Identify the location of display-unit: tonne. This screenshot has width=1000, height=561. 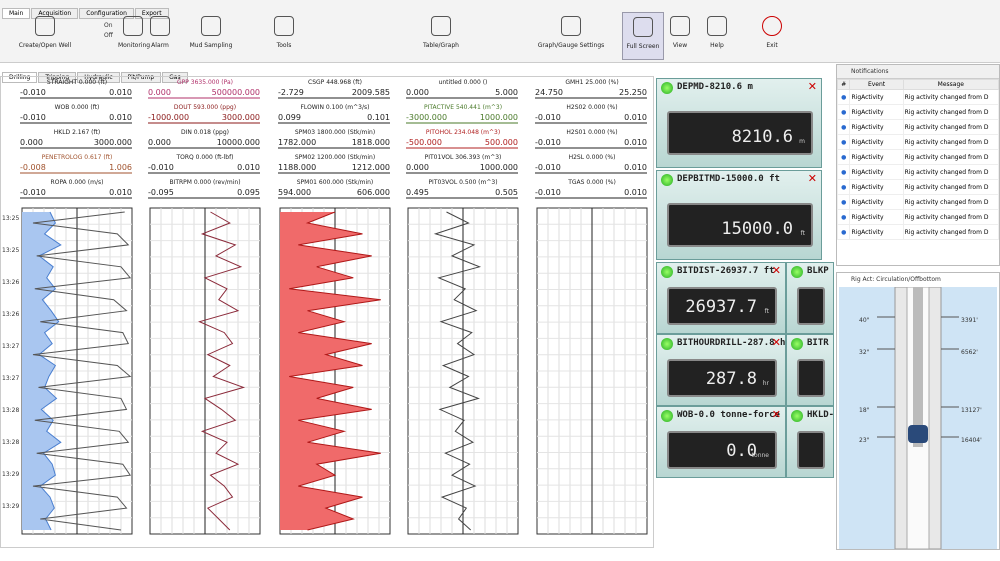
(760, 455).